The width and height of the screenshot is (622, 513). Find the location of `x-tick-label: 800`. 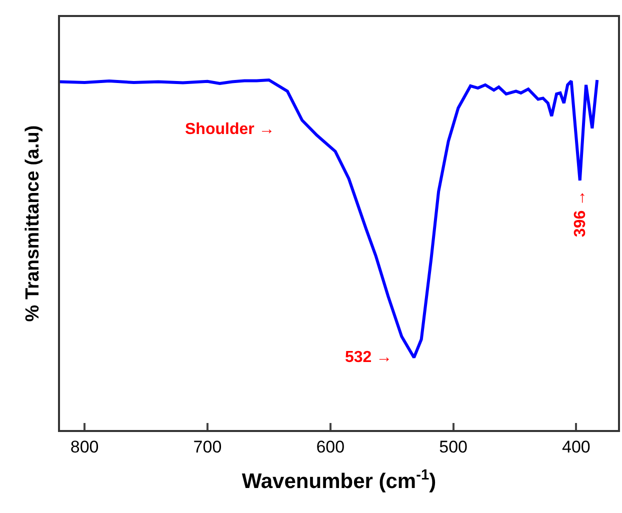

x-tick-label: 800 is located at coordinates (84, 446).